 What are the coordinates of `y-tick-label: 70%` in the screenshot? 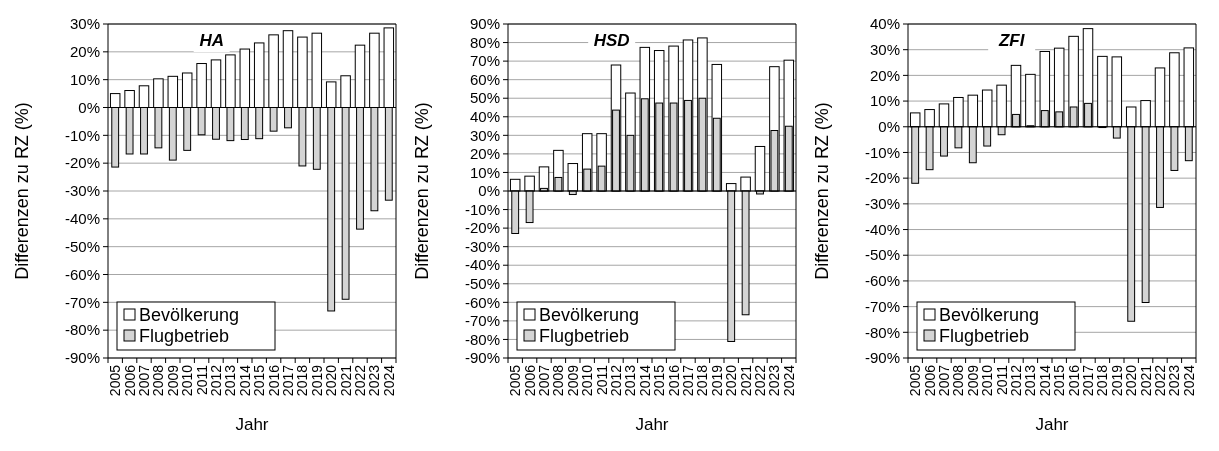 It's located at (484, 61).